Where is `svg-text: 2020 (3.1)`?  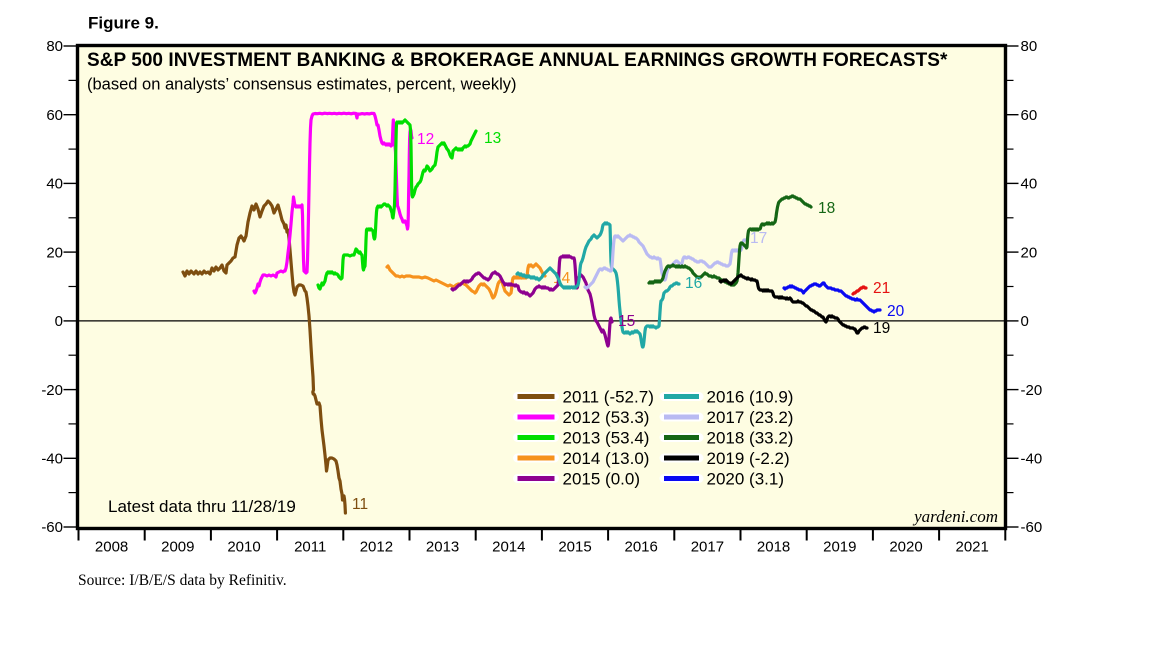
svg-text: 2020 (3.1) is located at coordinates (746, 478).